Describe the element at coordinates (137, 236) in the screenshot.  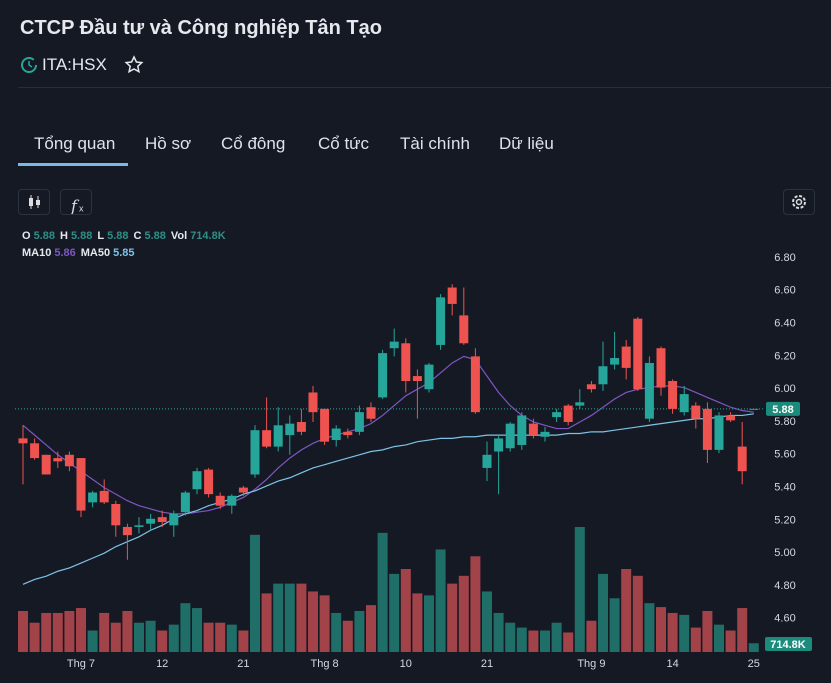
I see `legend-label: C` at that location.